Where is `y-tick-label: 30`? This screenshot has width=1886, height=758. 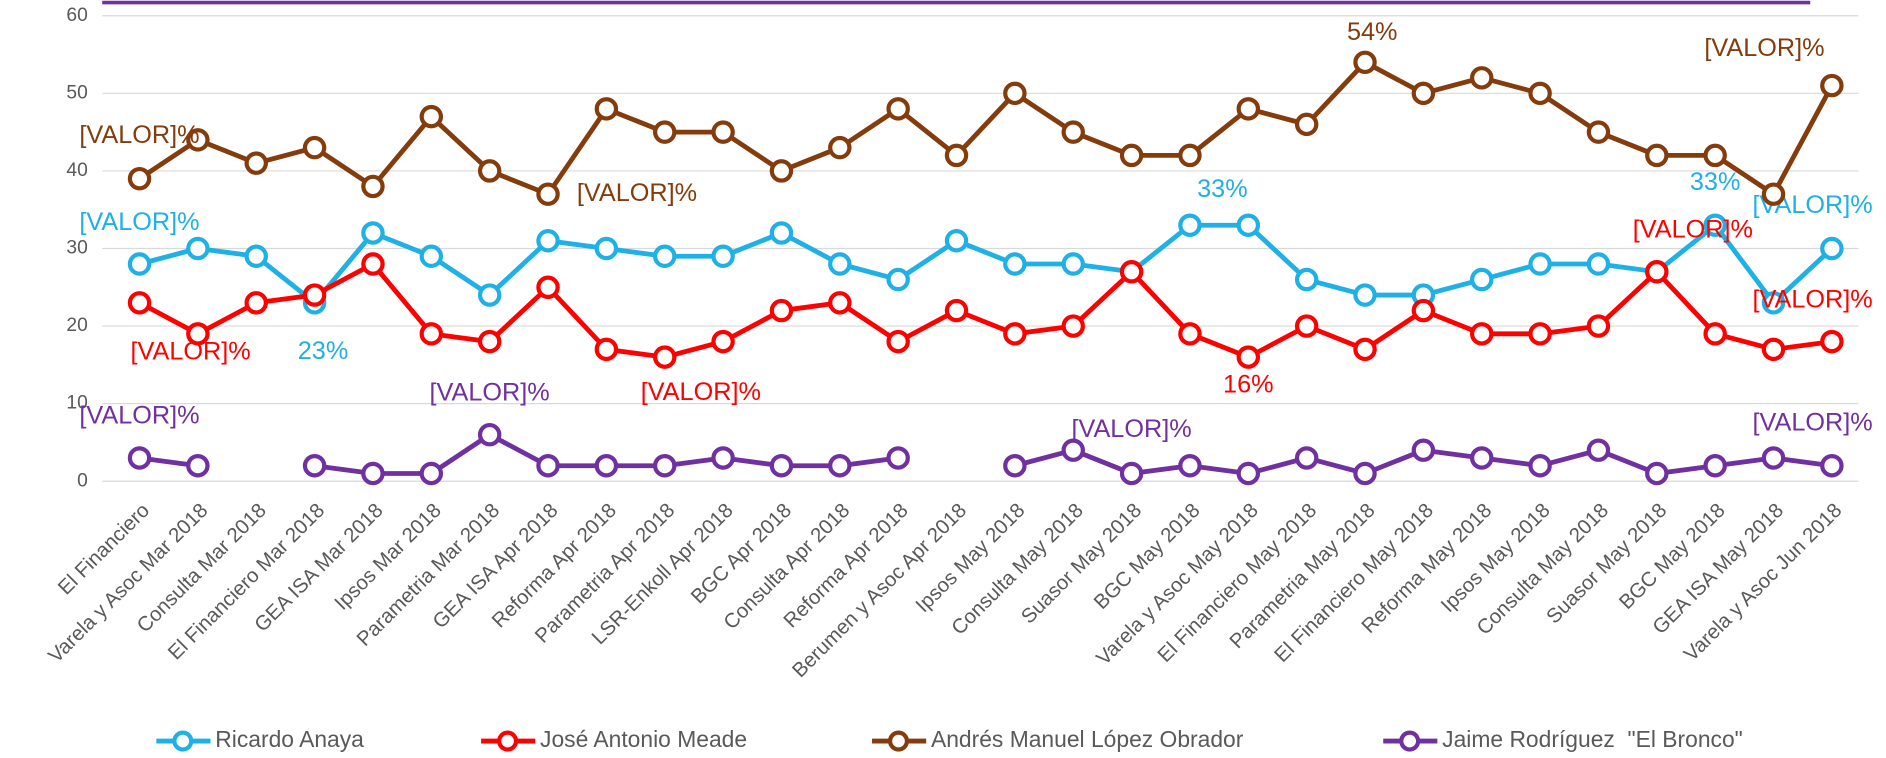
y-tick-label: 30 is located at coordinates (76, 248).